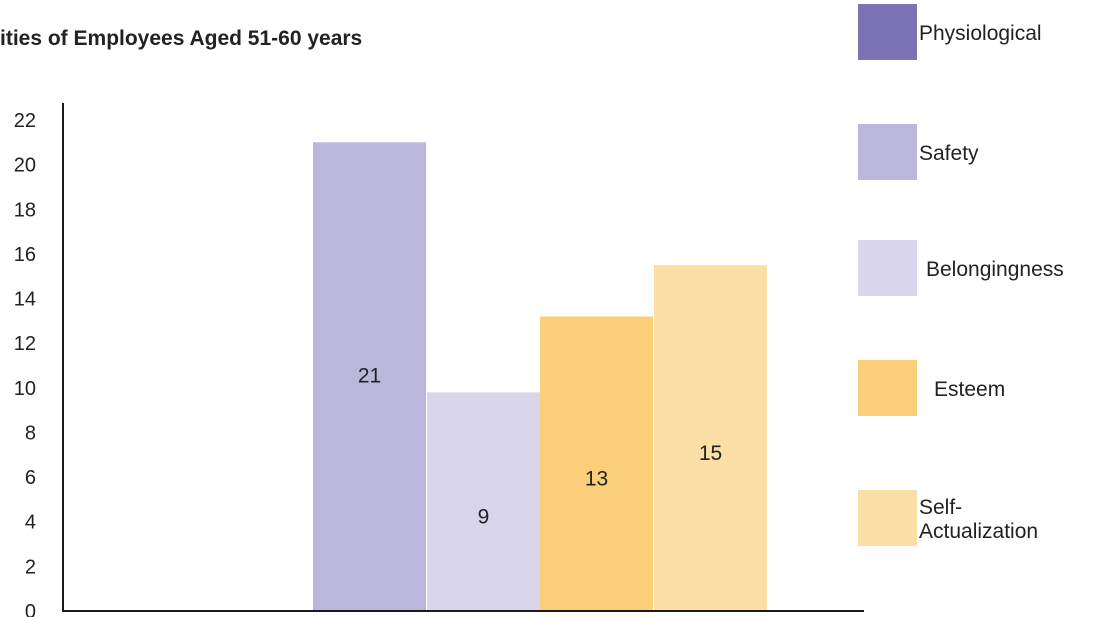 This screenshot has width=1100, height=617. Describe the element at coordinates (25, 166) in the screenshot. I see `y-tick-label-20: 20` at that location.